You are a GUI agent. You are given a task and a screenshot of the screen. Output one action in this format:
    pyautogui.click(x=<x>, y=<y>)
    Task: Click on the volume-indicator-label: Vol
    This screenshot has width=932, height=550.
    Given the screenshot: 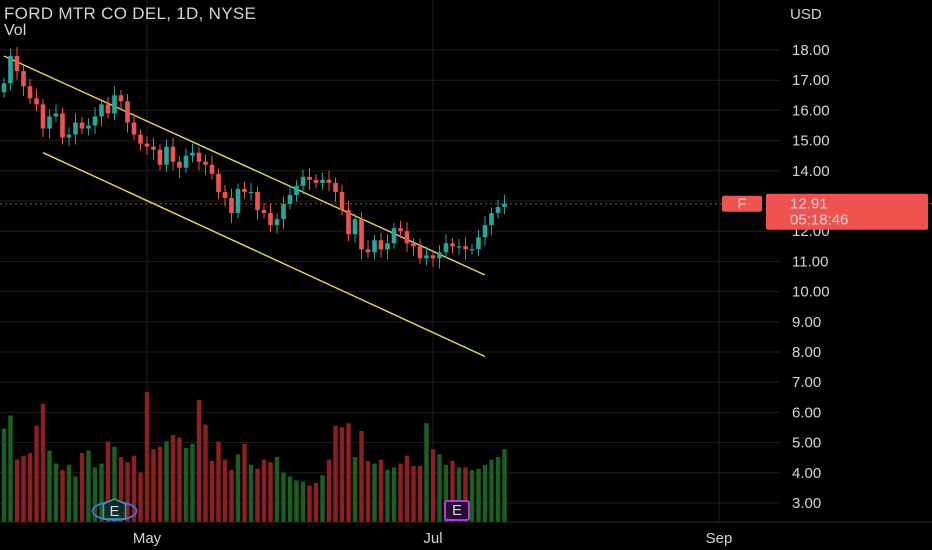 What is the action you would take?
    pyautogui.click(x=15, y=30)
    